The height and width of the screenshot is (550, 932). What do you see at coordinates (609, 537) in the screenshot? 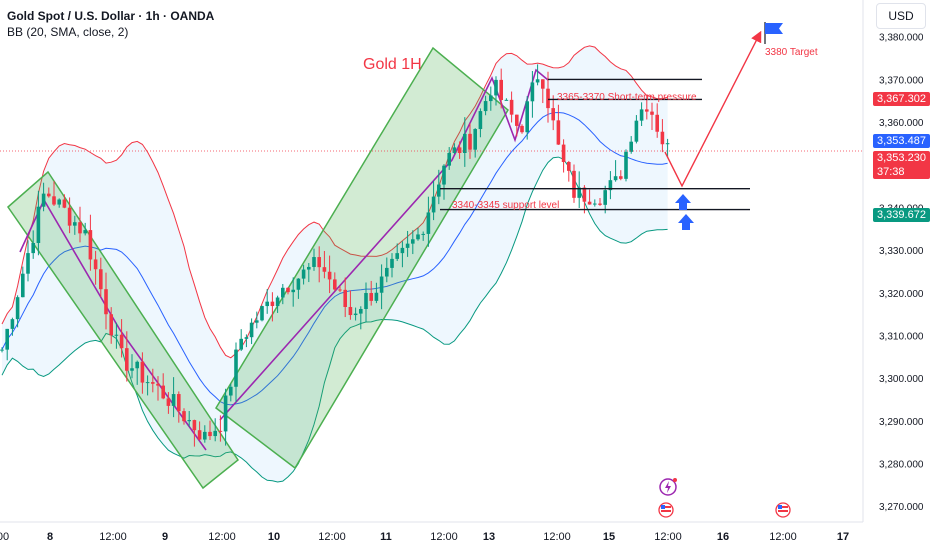
I see `time-tick: 15` at bounding box center [609, 537].